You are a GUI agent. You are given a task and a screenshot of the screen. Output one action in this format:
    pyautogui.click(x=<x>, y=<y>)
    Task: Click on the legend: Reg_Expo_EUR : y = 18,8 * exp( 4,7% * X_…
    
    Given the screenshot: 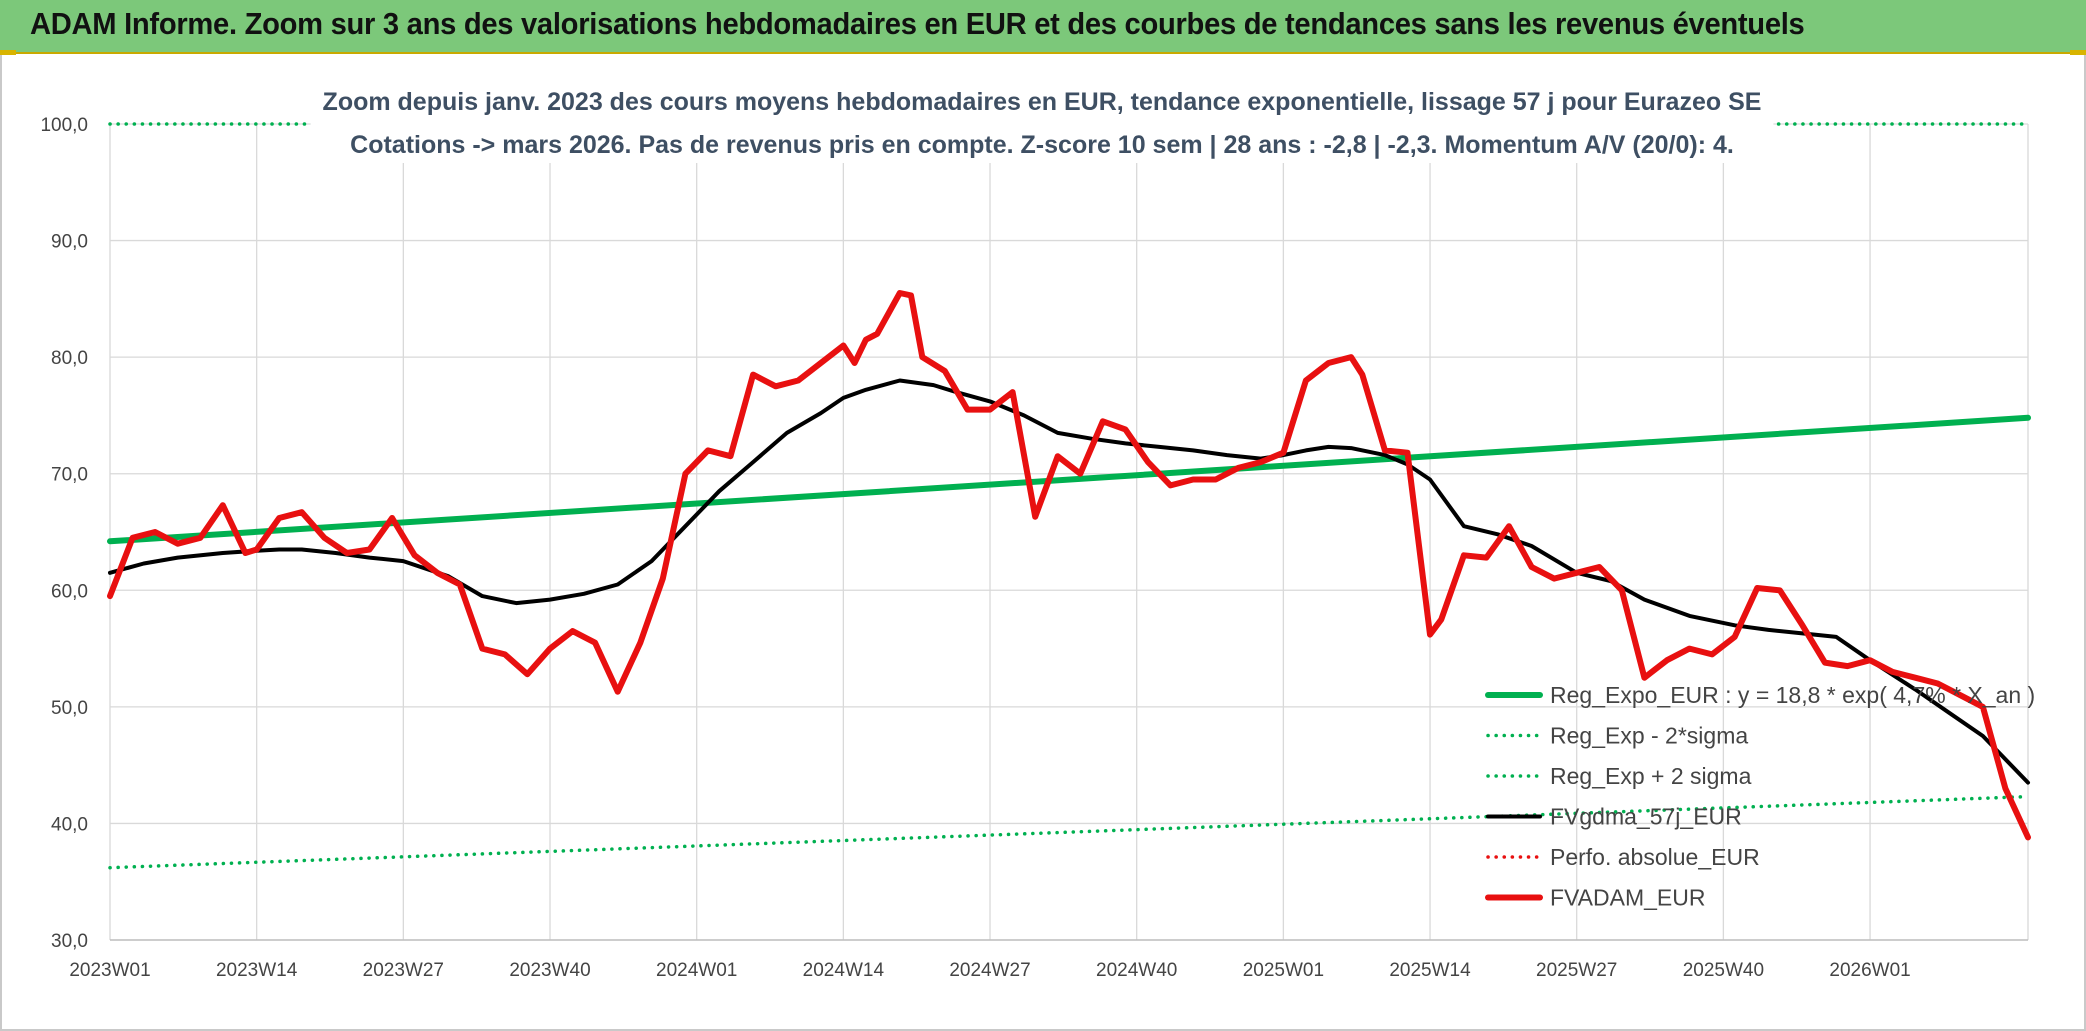 What is the action you would take?
    pyautogui.click(x=1760, y=796)
    